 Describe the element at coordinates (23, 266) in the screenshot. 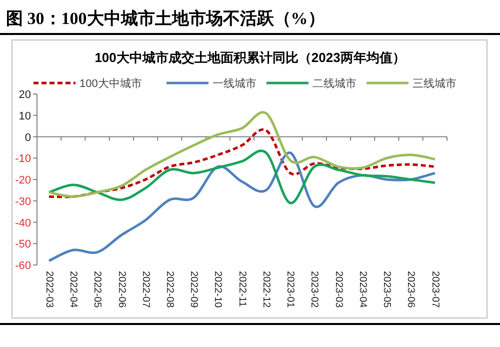

I see `y-tick-label: -60` at that location.